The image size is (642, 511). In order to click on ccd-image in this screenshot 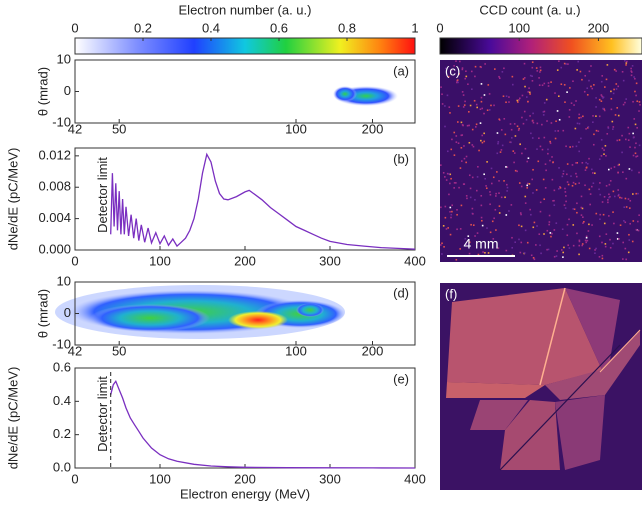, I will do `click(541, 161)`.